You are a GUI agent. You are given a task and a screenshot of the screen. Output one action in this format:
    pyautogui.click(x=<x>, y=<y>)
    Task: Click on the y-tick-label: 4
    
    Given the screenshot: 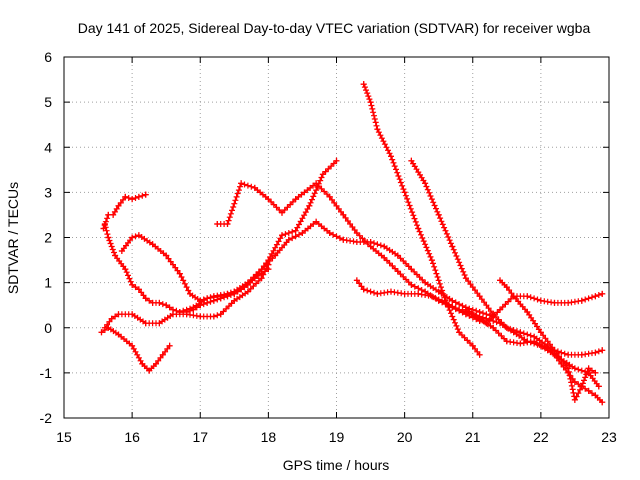 What is the action you would take?
    pyautogui.click(x=48, y=147)
    